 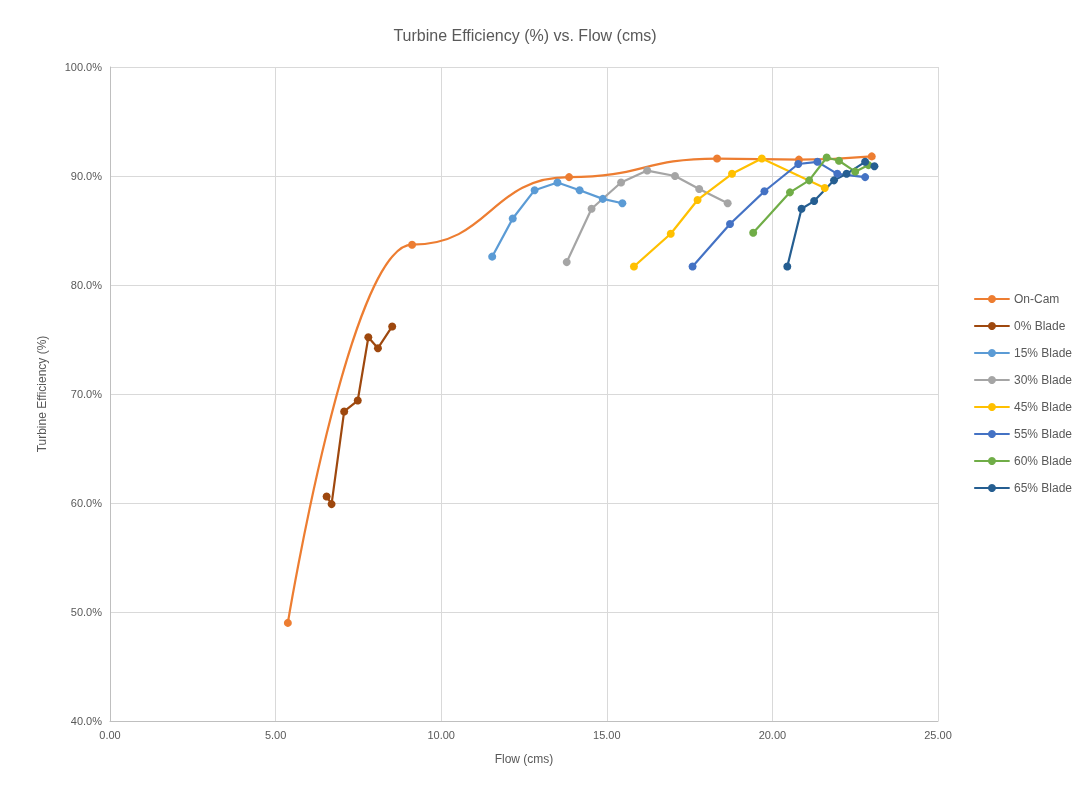 I want to click on legend-label: On-Cam, so click(x=1036, y=299).